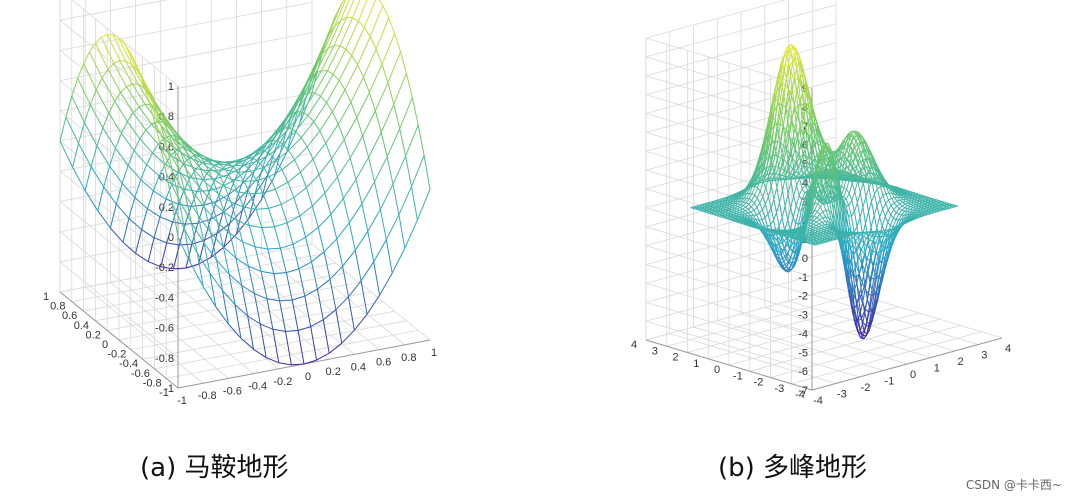  I want to click on y-tick-label: 3, so click(655, 351).